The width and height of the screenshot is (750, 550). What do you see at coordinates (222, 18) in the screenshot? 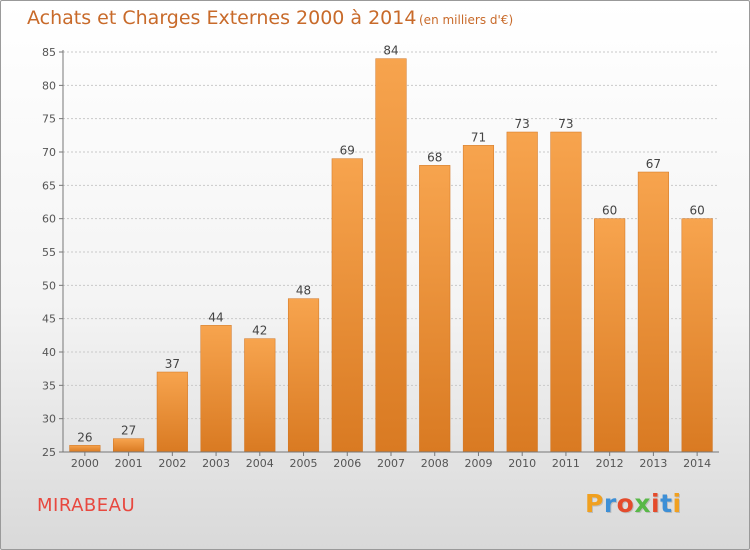
I see `chart-title: Achats et Charges Externes 2000 à 2014` at bounding box center [222, 18].